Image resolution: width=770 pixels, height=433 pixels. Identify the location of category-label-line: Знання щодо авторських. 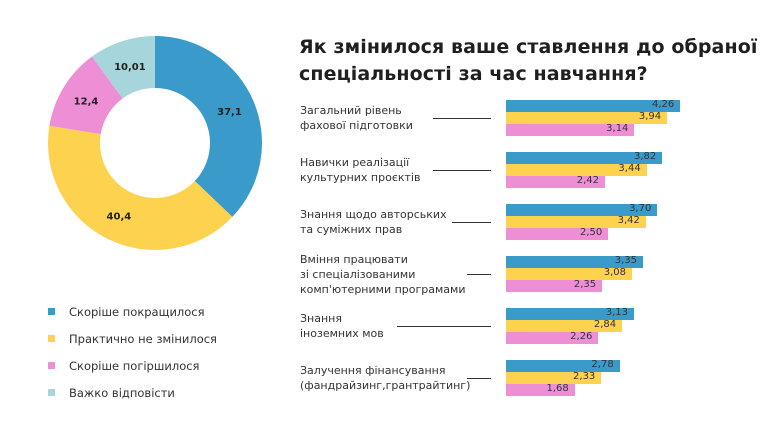
(373, 214).